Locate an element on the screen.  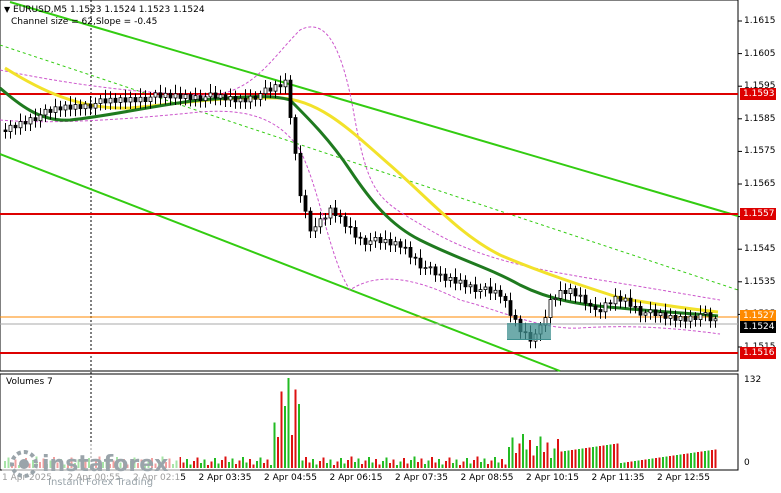
time-axis-label: 2 Apr 12:55 is located at coordinates (683, 478).